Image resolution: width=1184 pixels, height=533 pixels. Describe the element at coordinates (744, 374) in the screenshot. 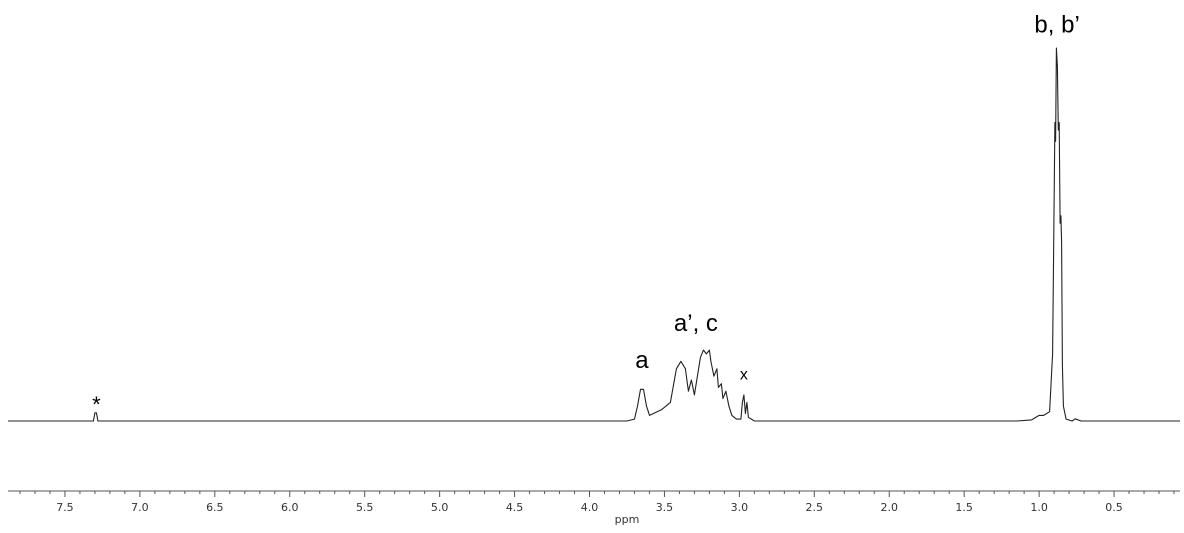

I see `peak-label: x` at that location.